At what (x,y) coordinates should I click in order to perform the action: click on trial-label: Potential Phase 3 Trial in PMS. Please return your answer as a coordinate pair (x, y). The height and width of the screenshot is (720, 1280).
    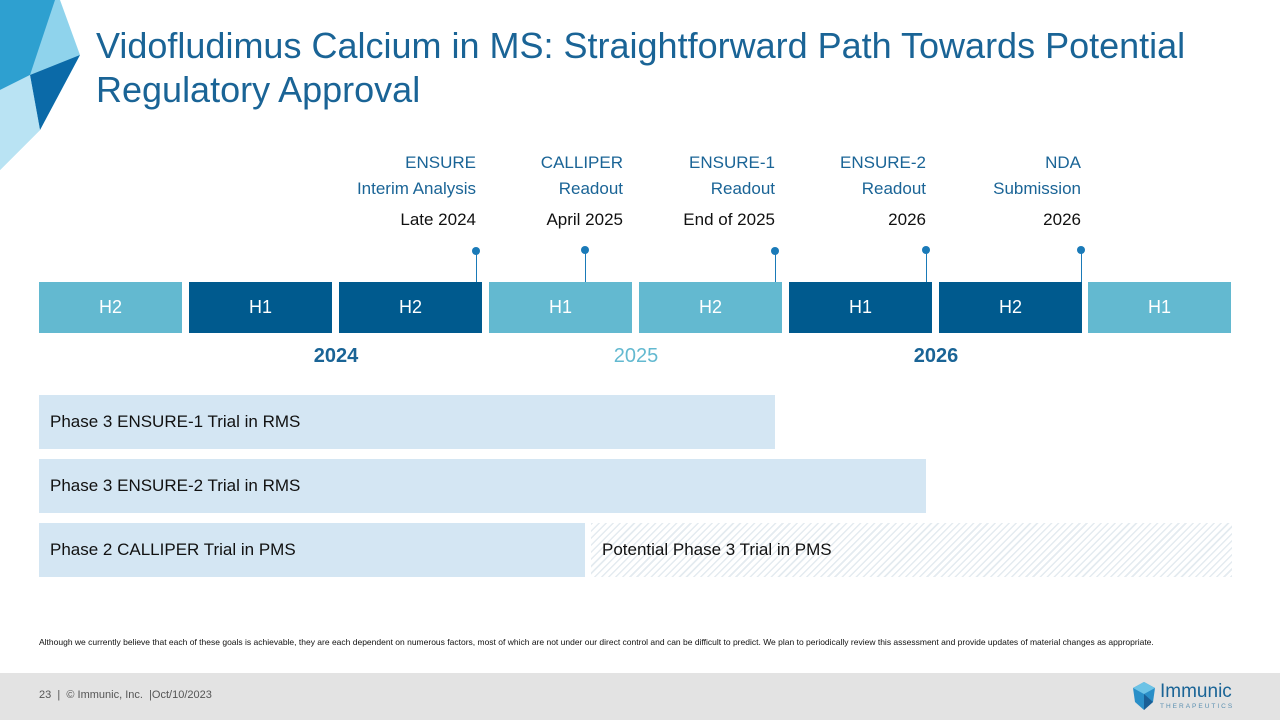
    Looking at the image, I should click on (717, 549).